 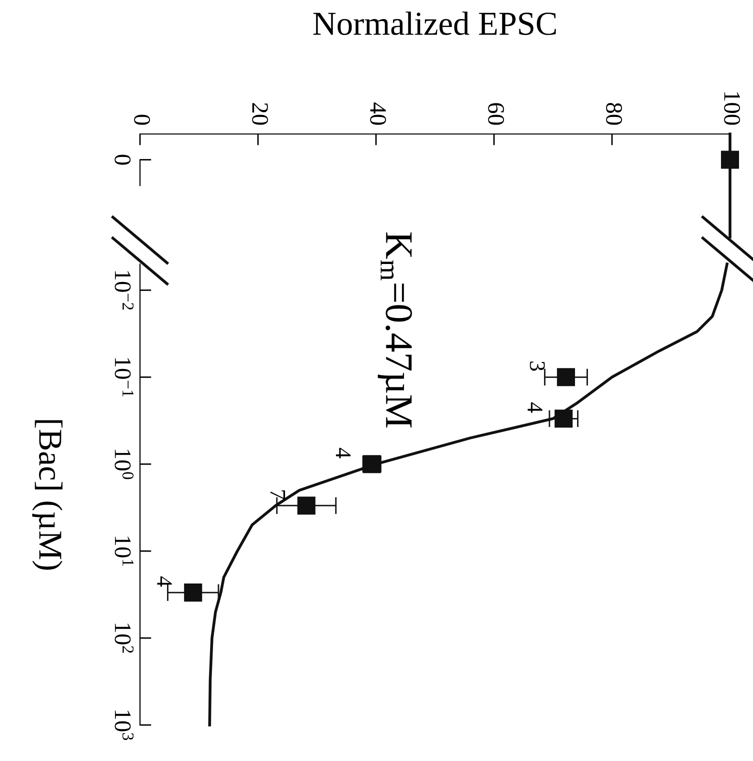 What do you see at coordinates (434, 24) in the screenshot?
I see `x-axis-title: Normalized EPSC` at bounding box center [434, 24].